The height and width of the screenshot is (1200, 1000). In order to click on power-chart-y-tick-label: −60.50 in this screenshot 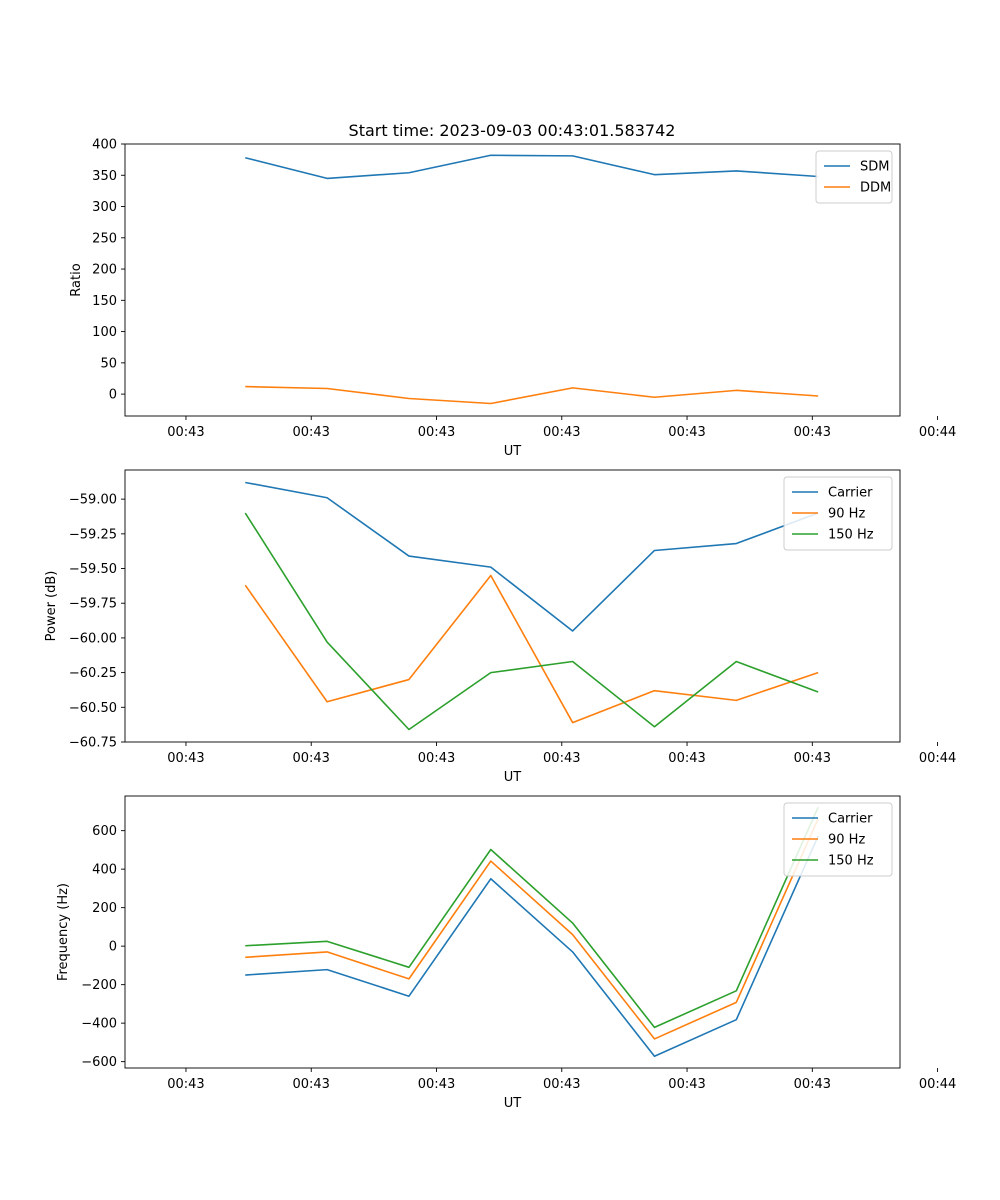, I will do `click(93, 708)`.